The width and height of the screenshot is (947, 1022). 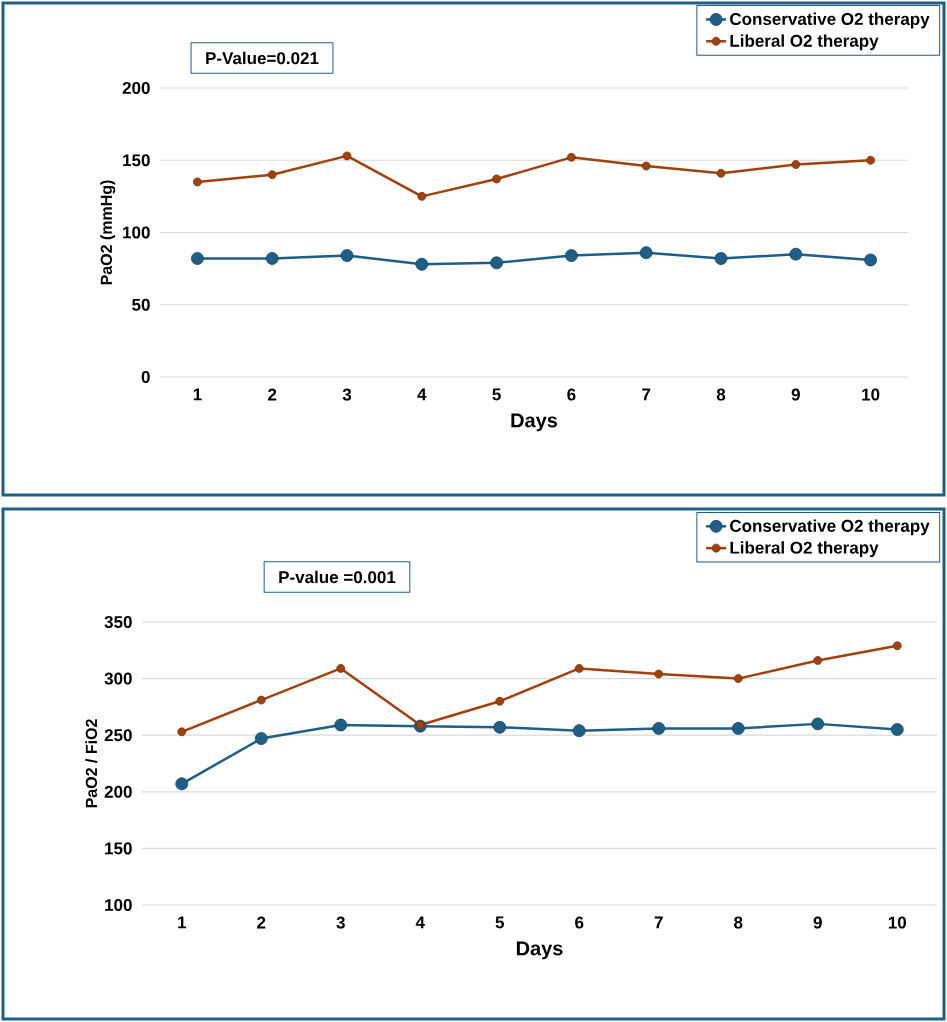 What do you see at coordinates (91, 763) in the screenshot?
I see `y-axis-title: PaO2 / FiO2` at bounding box center [91, 763].